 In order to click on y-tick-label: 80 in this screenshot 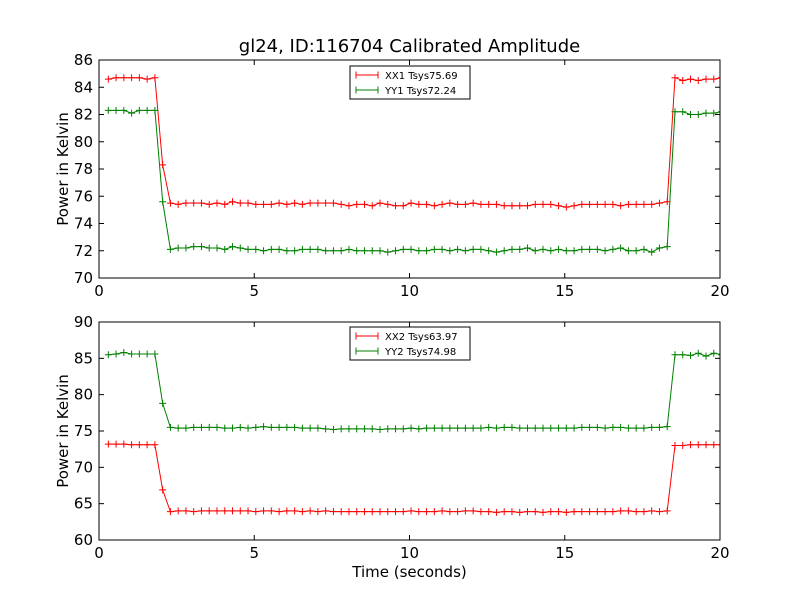, I will do `click(83, 395)`.